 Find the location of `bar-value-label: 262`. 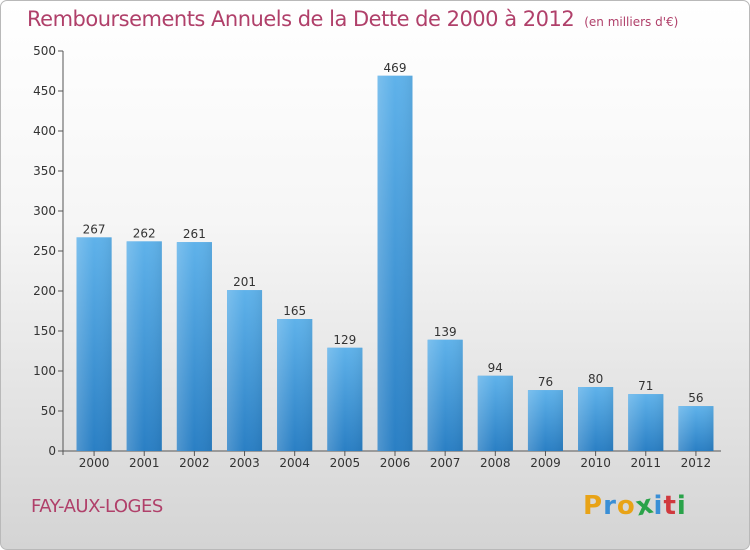

bar-value-label: 262 is located at coordinates (144, 233).